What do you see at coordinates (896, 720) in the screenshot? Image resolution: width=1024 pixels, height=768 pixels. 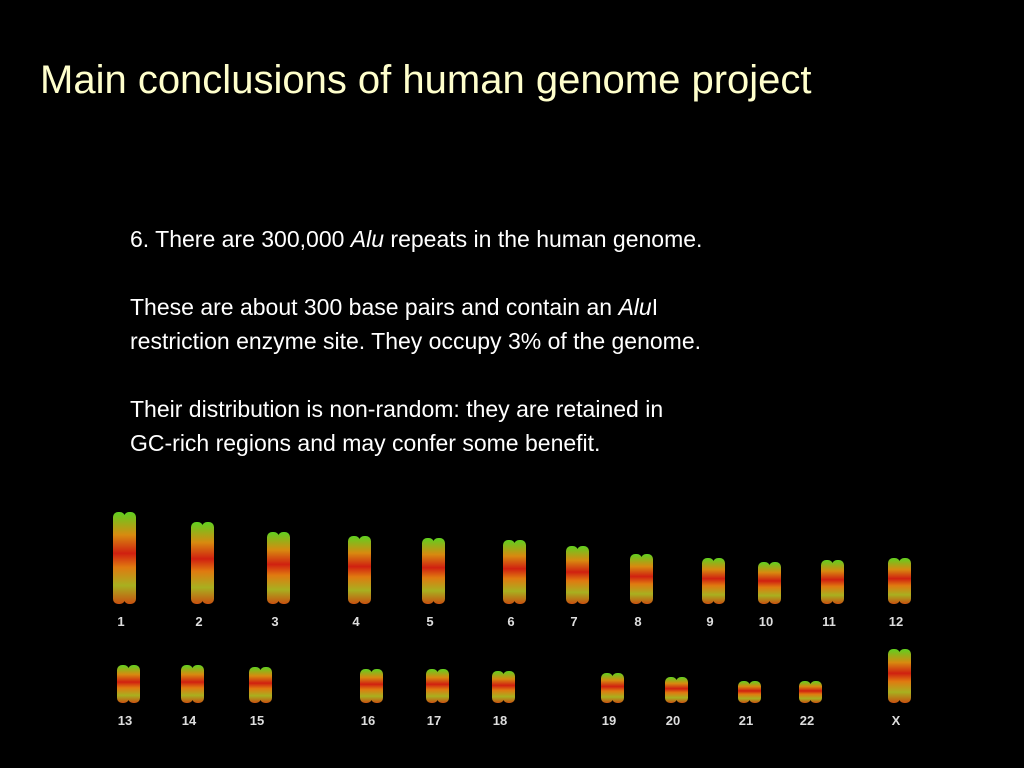 I see `chromosome-label: X` at bounding box center [896, 720].